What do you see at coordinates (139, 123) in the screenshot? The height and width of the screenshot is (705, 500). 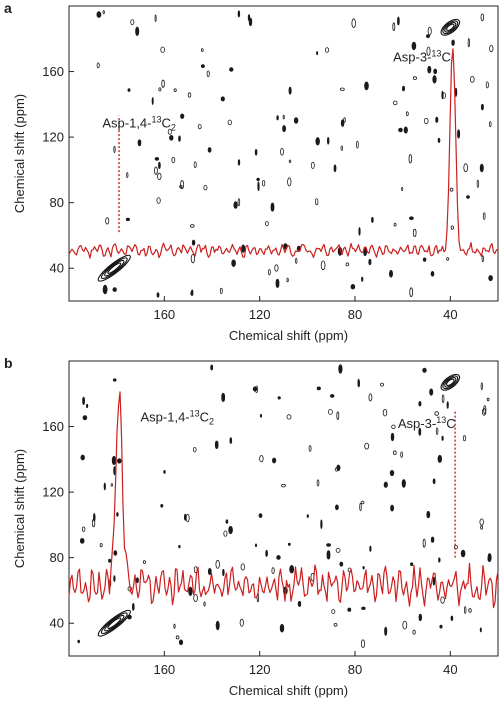 I see `peak-annotation: Asp-1,4-13C2` at bounding box center [139, 123].